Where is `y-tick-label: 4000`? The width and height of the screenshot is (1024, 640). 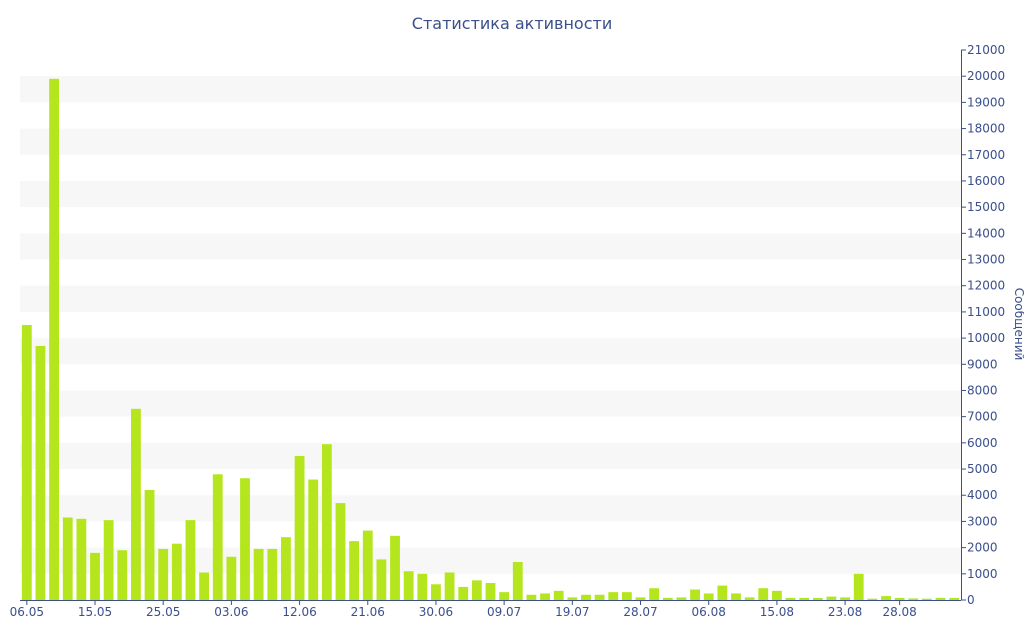 y-tick-label: 4000 is located at coordinates (982, 495).